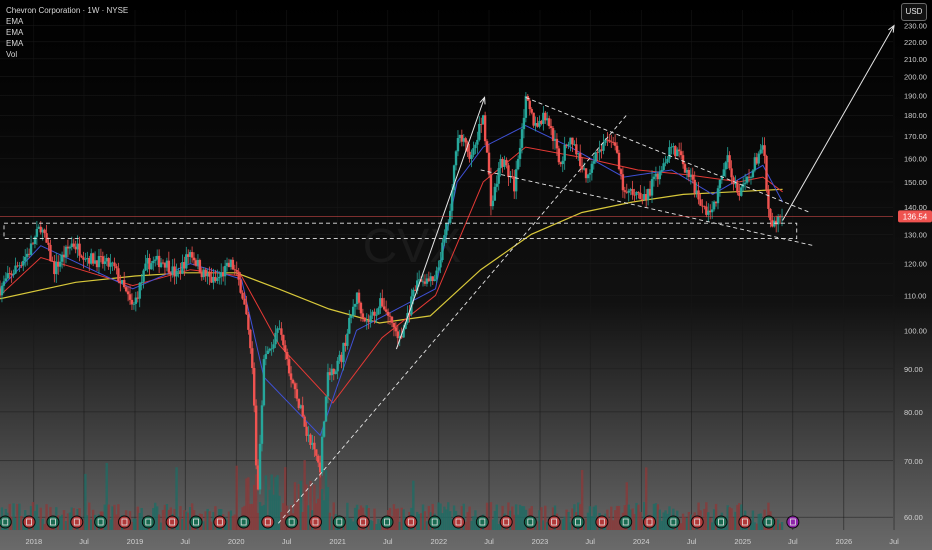 Image resolution: width=932 pixels, height=550 pixels. What do you see at coordinates (15, 43) in the screenshot?
I see `legend-ema-3: EMA` at bounding box center [15, 43].